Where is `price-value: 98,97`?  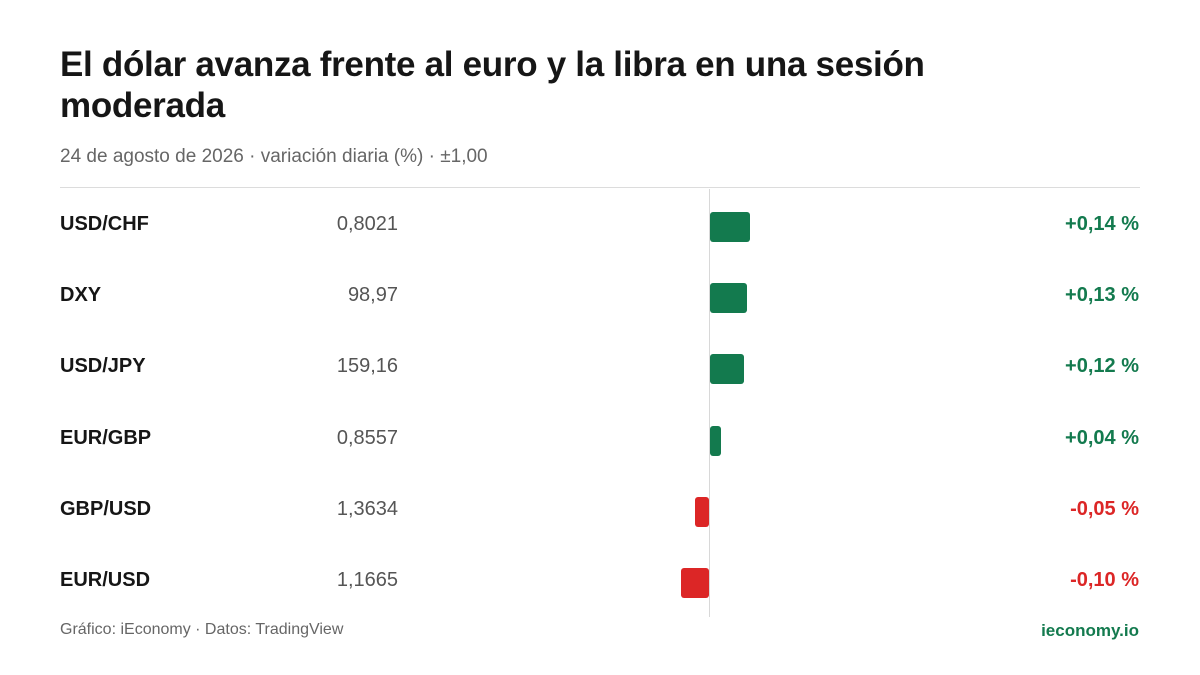 price-value: 98,97 is located at coordinates (372, 295).